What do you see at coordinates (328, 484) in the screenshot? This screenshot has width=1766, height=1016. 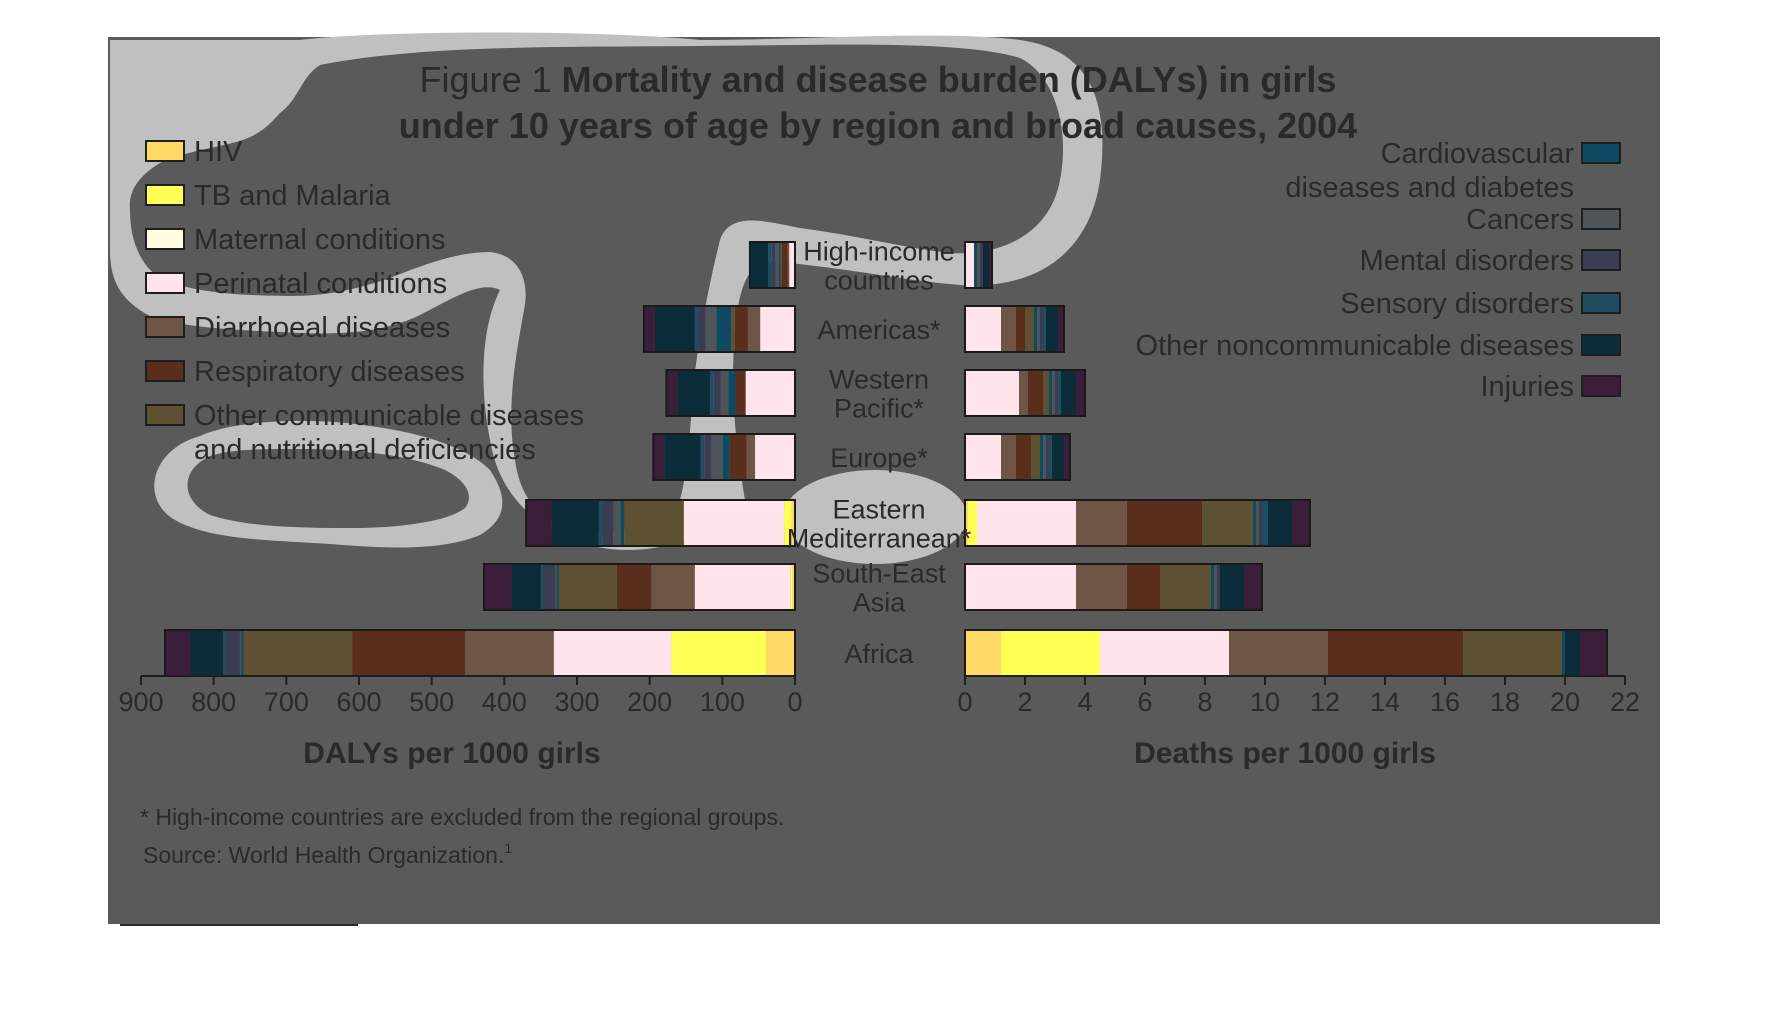 I see `overlay-ring-left` at bounding box center [328, 484].